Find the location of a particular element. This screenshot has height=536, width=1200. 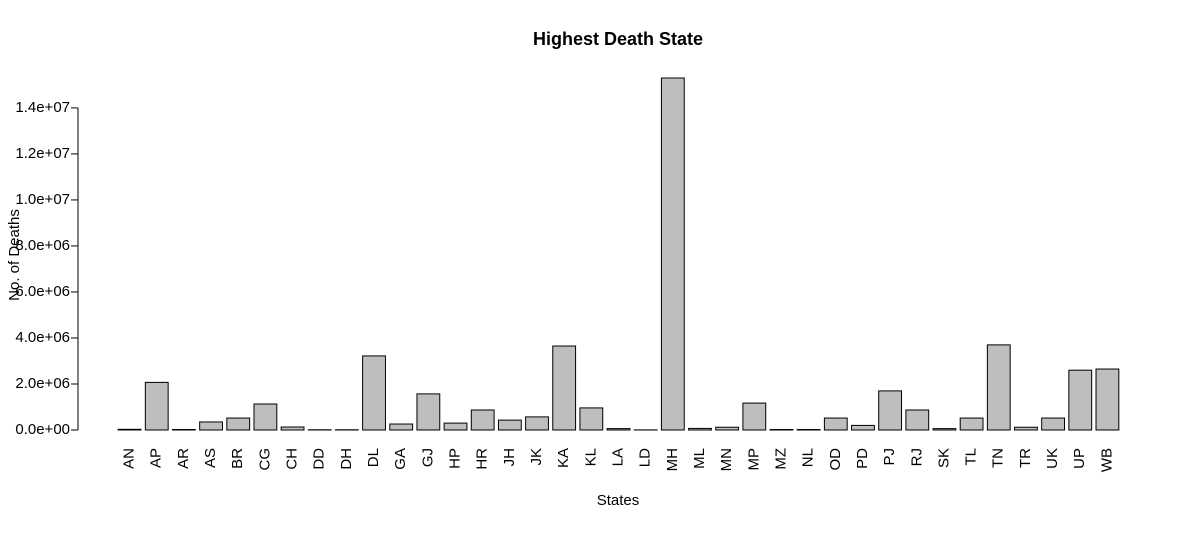

x-tick-label: PD is located at coordinates (862, 458).